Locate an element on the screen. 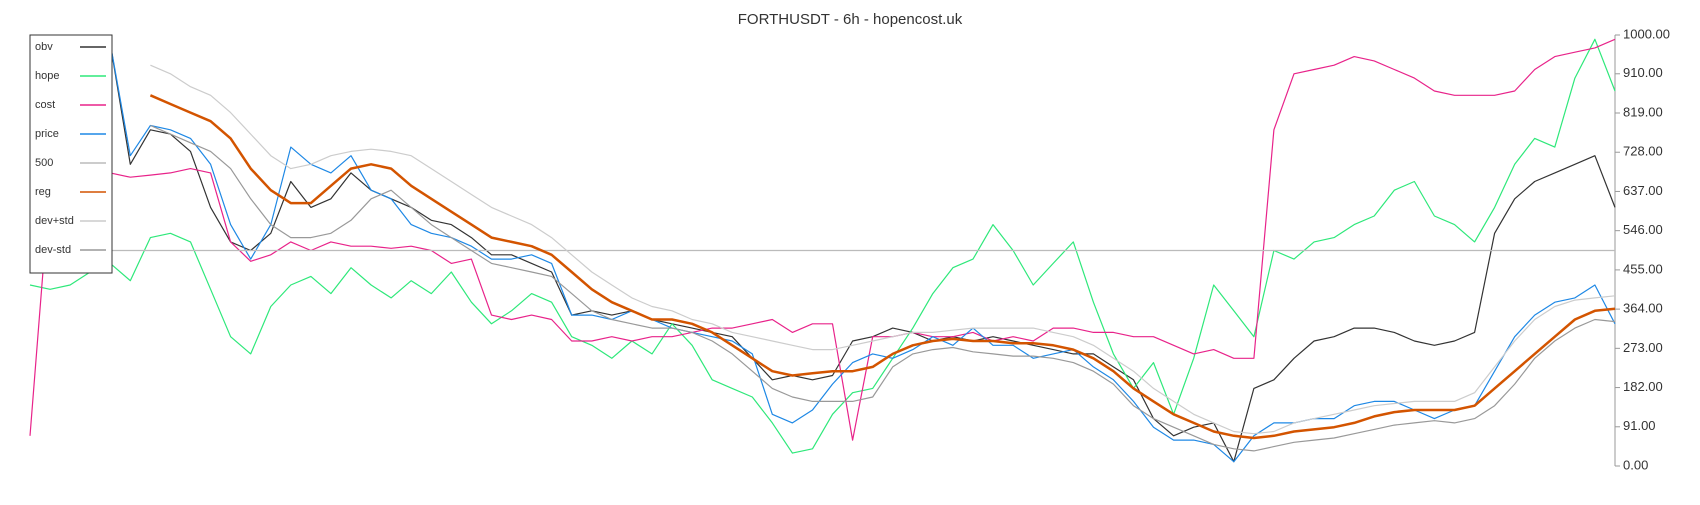 This screenshot has width=1700, height=505. y-tick-label: 546.00 is located at coordinates (1643, 229).